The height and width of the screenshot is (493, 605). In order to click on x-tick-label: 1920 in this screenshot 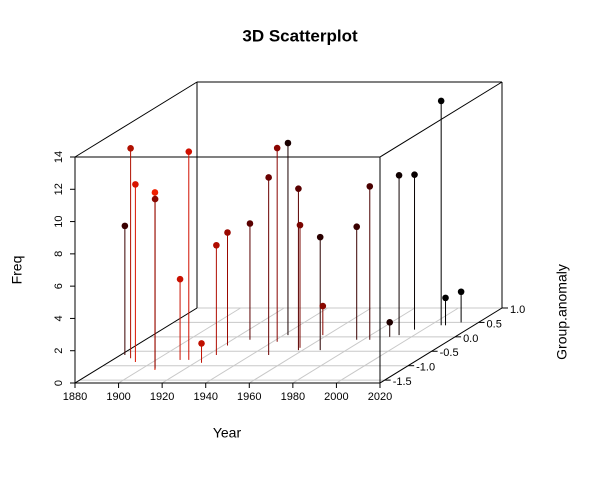, I will do `click(162, 397)`.